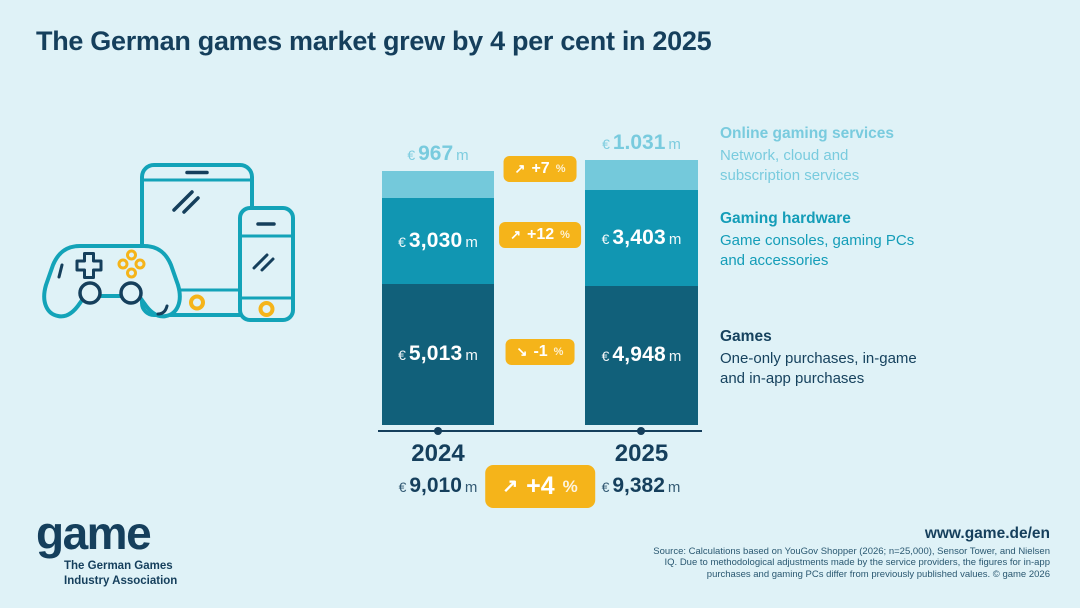  I want to click on axis-tick-dot-2024, so click(438, 431).